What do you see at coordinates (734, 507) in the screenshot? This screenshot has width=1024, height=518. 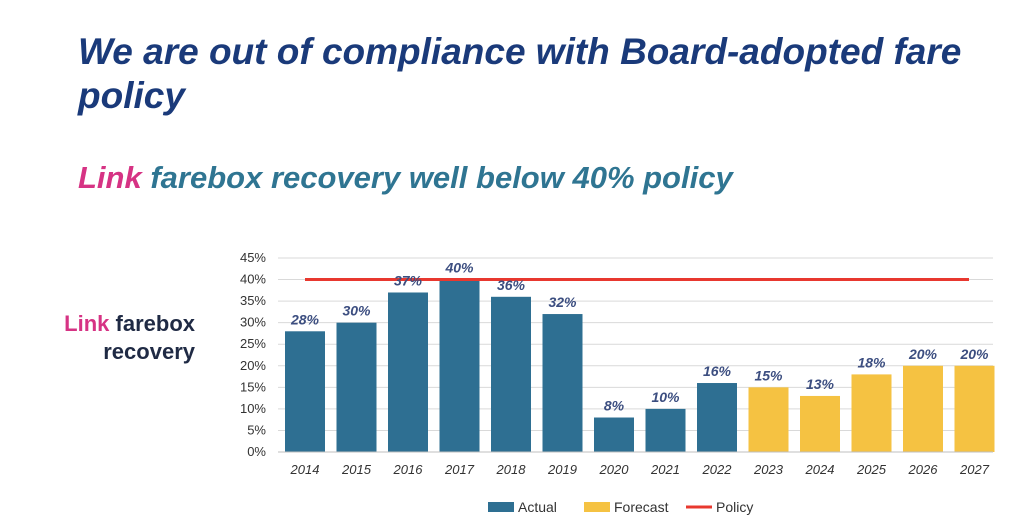 I see `legend-label: Policy` at bounding box center [734, 507].